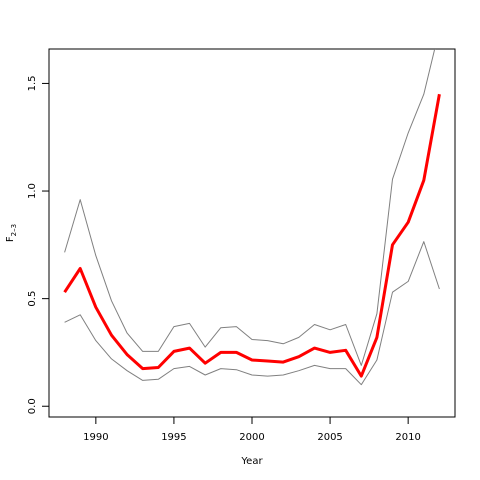  What do you see at coordinates (14, 230) in the screenshot?
I see `y-axis-title-subscript: 2–3` at bounding box center [14, 230].